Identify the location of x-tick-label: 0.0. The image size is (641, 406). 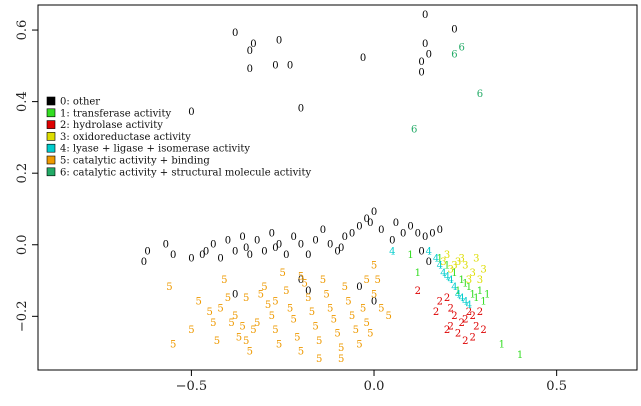
(374, 386).